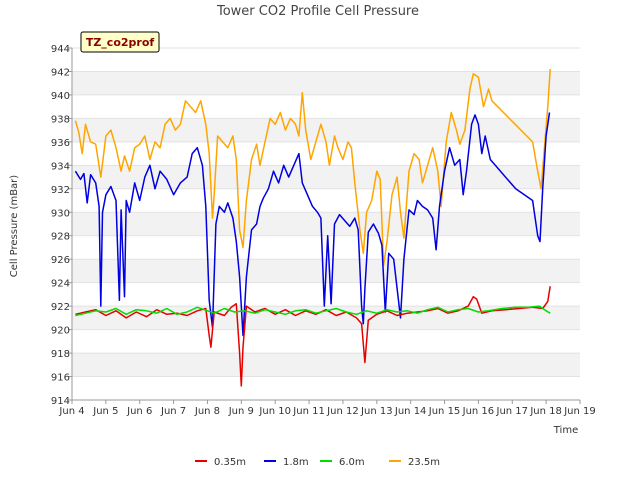 The image size is (640, 480). I want to click on x-axis-title: Time, so click(565, 430).